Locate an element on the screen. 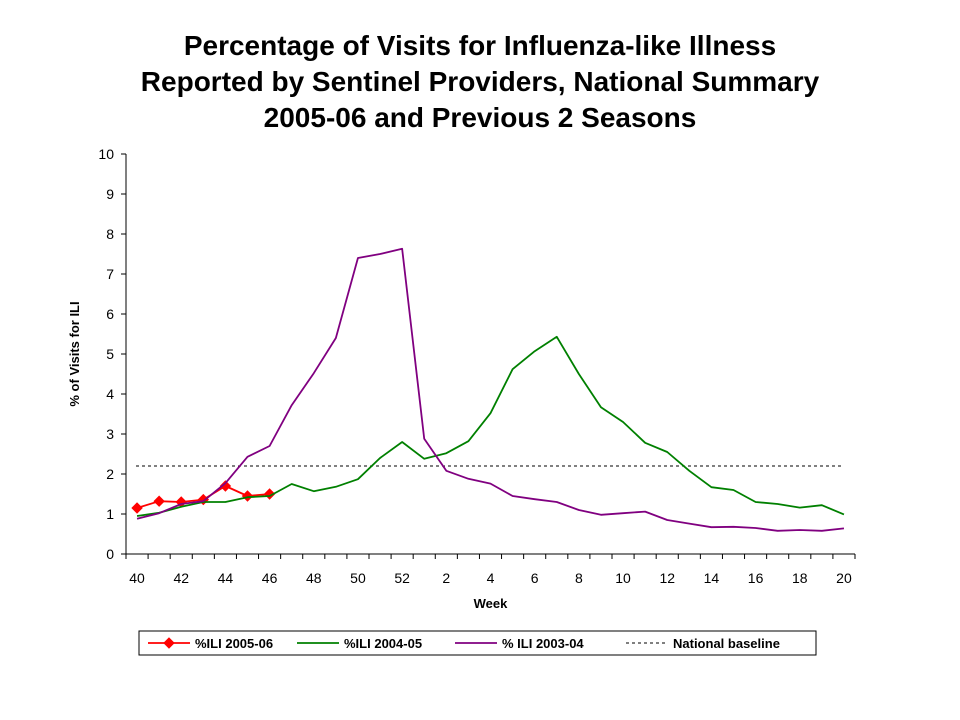 The width and height of the screenshot is (960, 720). y-tick-label: 7 is located at coordinates (110, 274).